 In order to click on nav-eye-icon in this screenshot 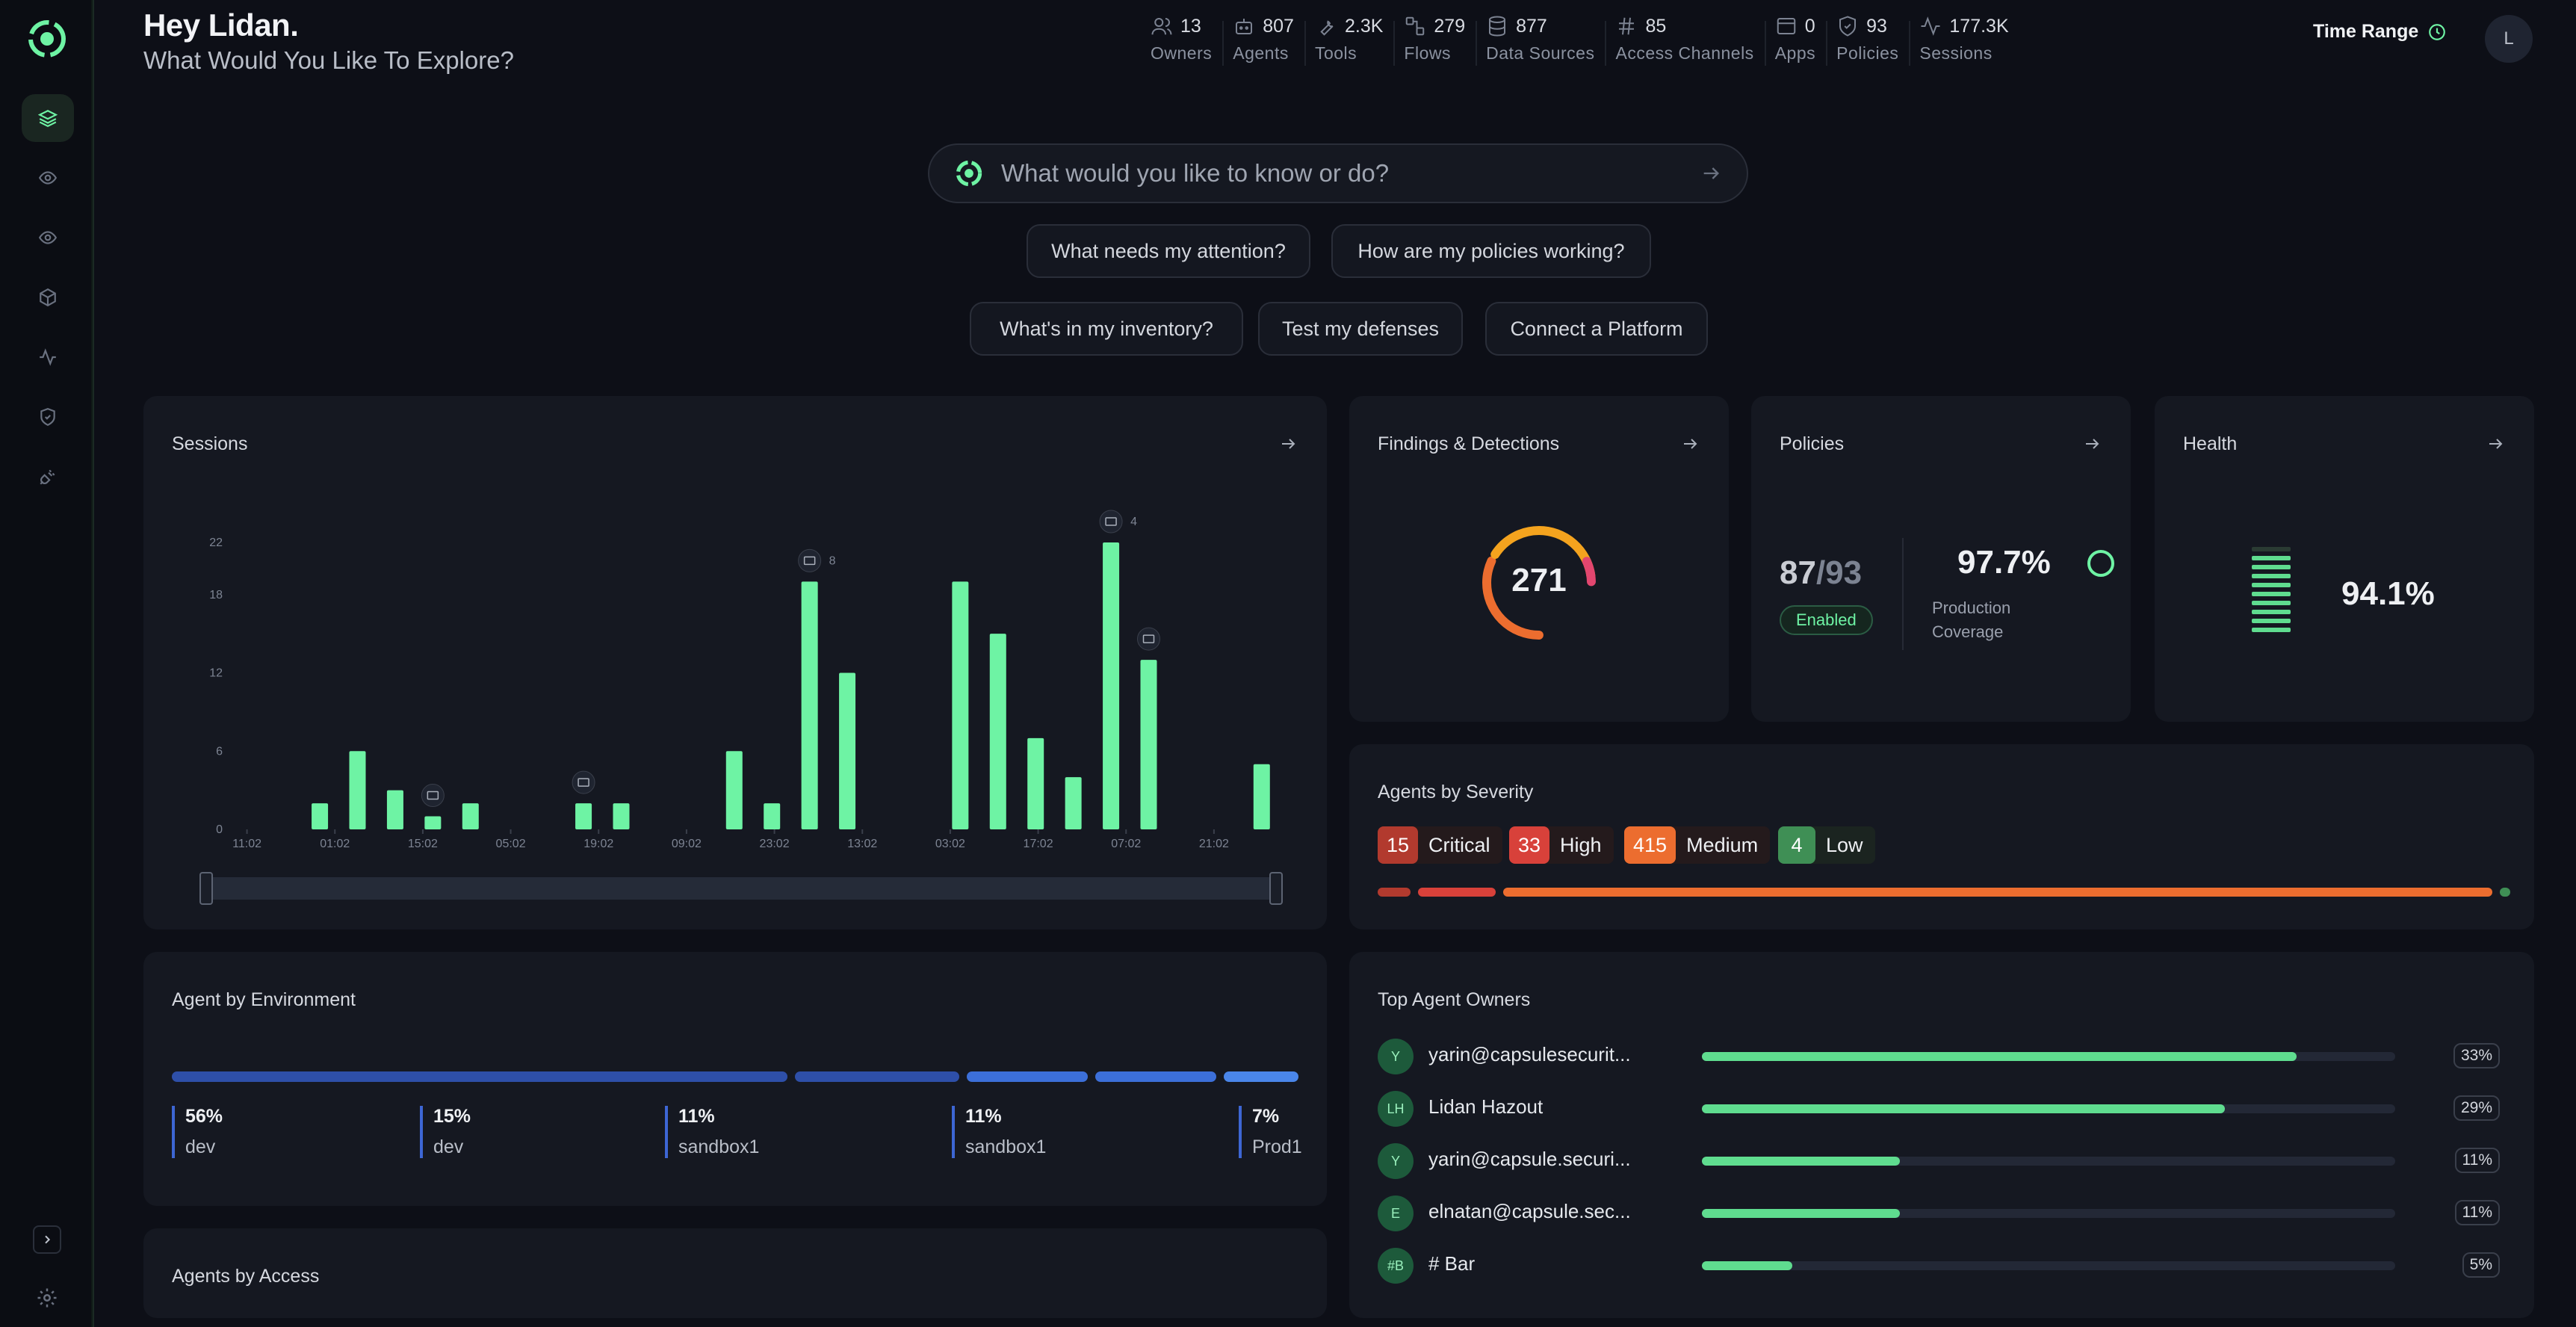, I will do `click(48, 178)`.